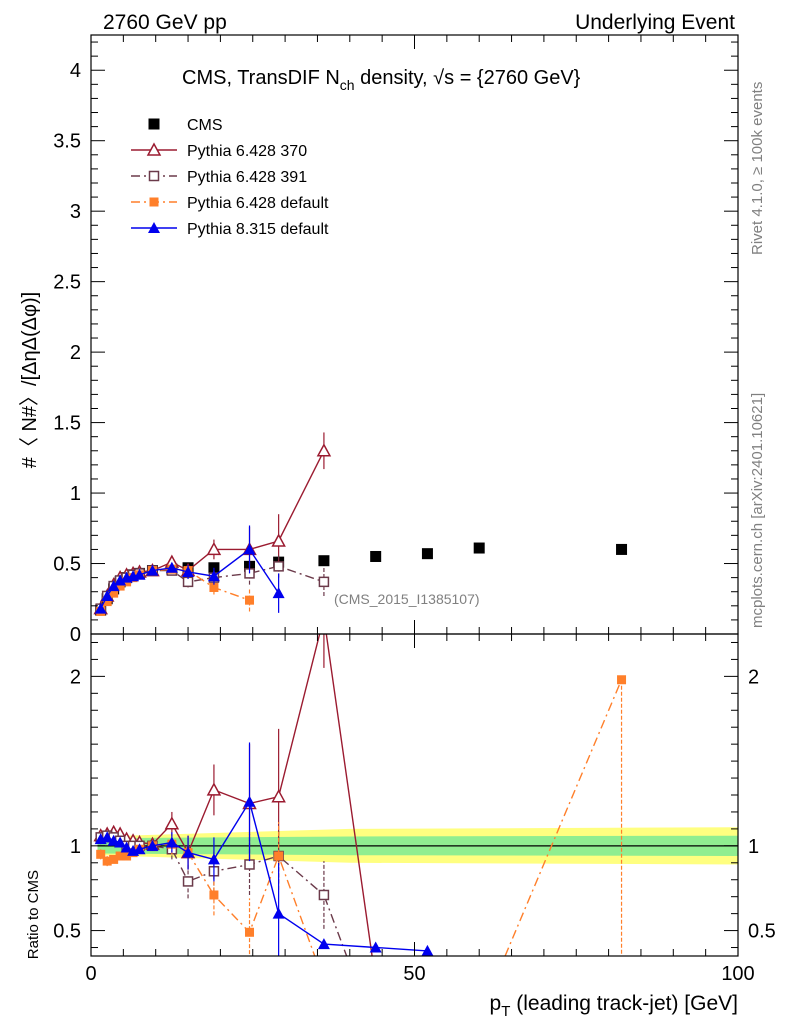  I want to click on y-tick-label-top: 3, so click(75, 212).